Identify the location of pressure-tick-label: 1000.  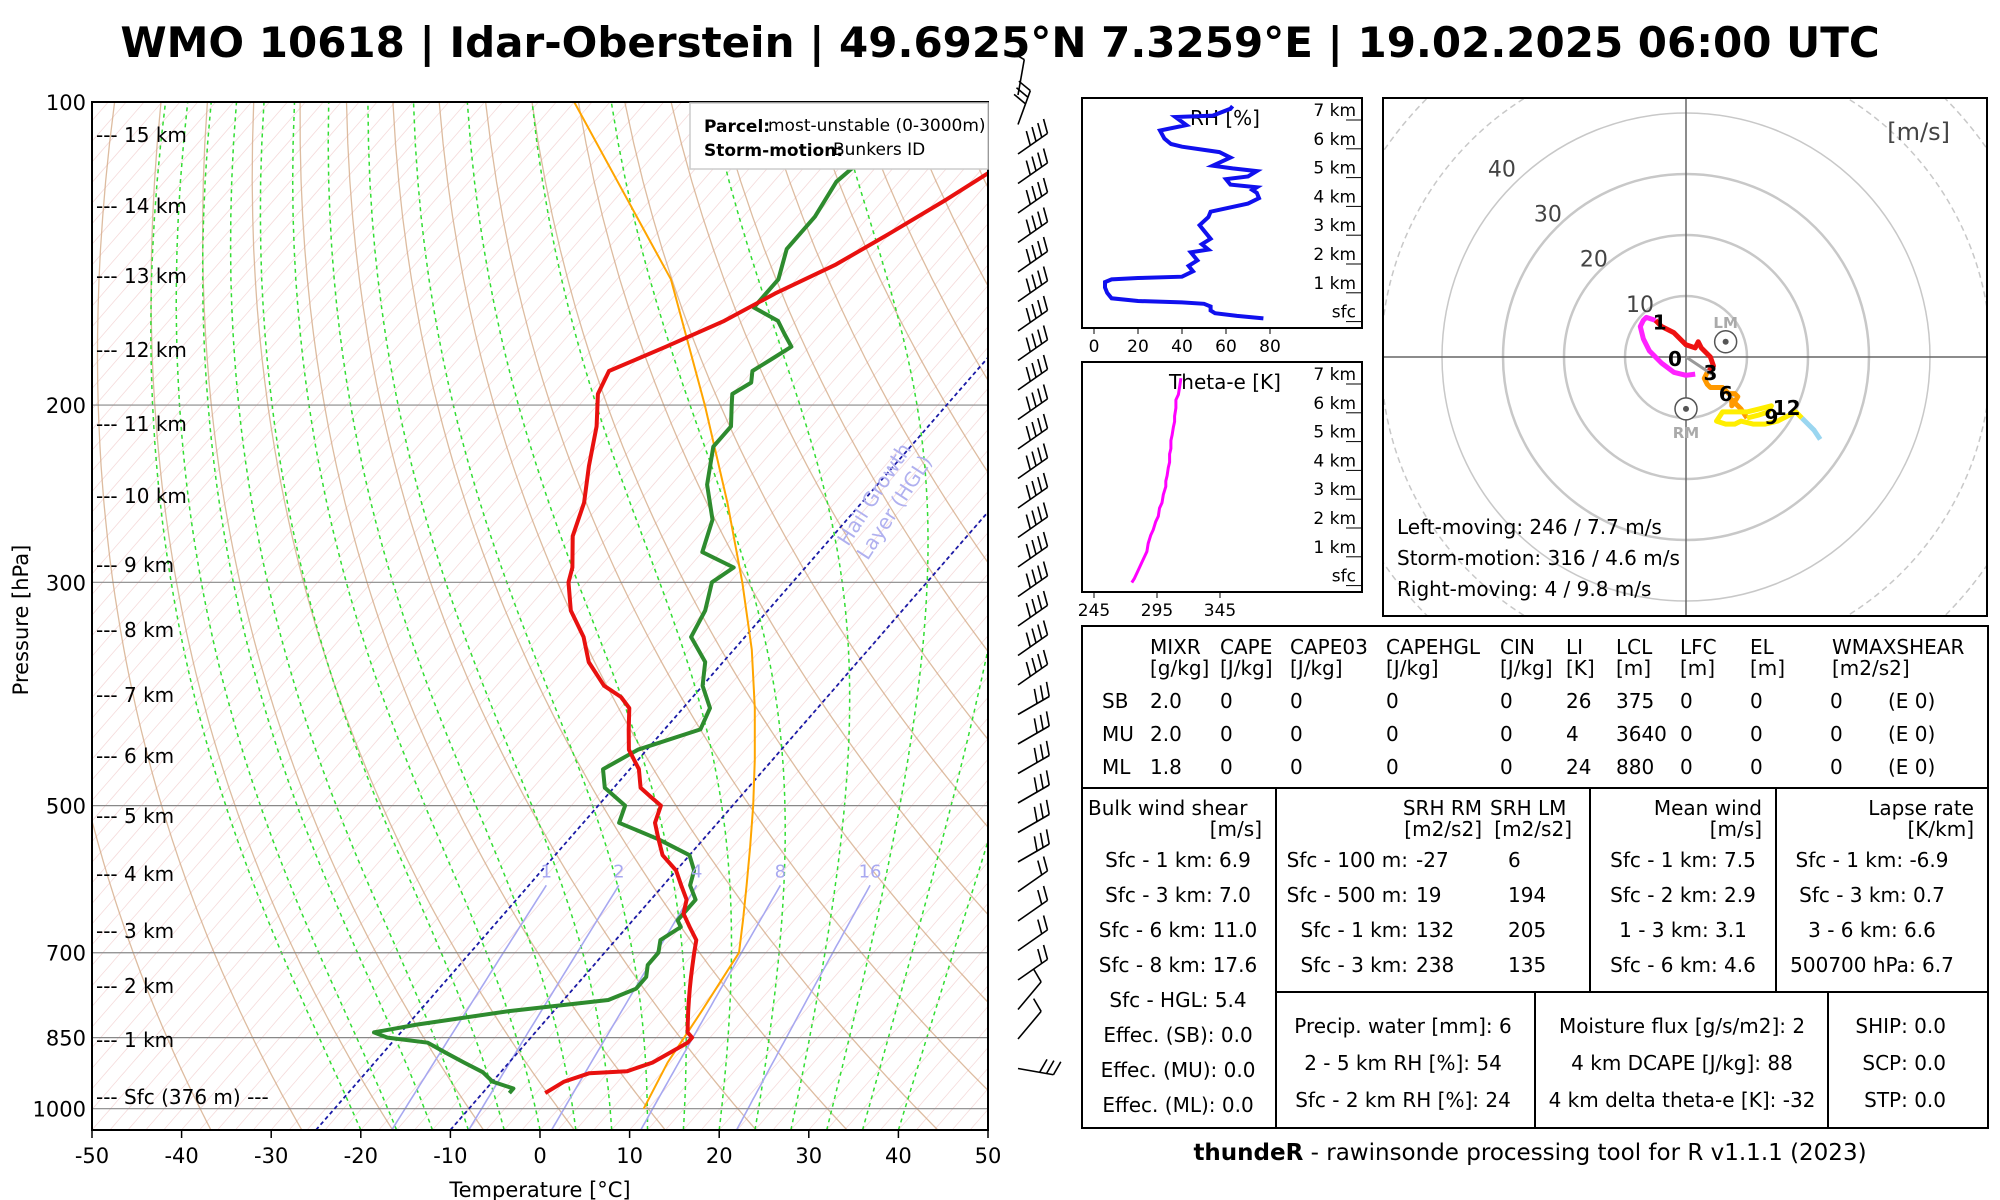
(59, 1110).